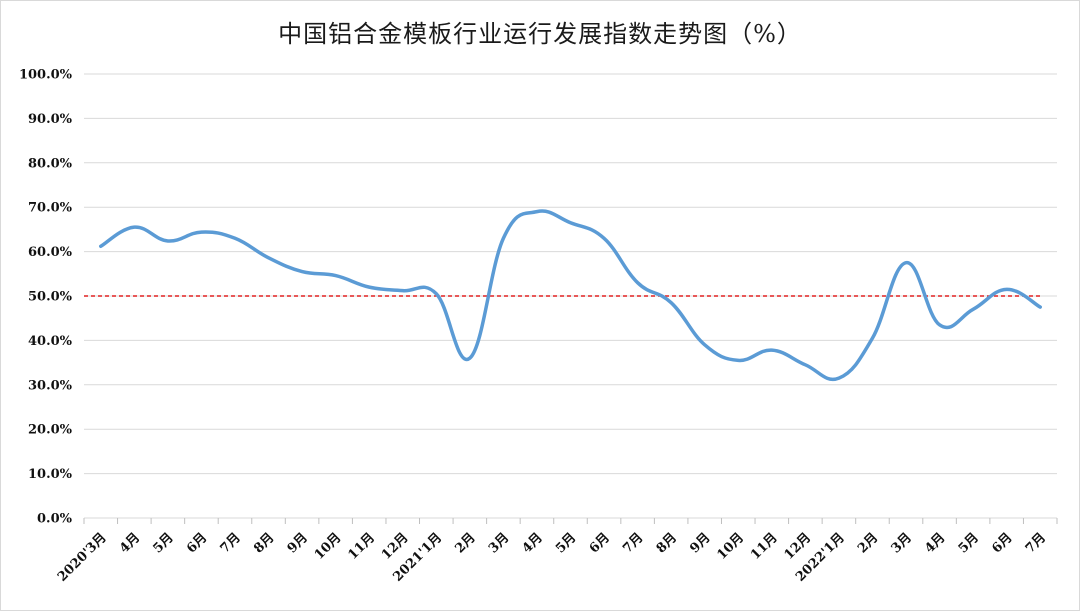 Image resolution: width=1080 pixels, height=611 pixels. I want to click on y-tick-label: 30.0%, so click(50, 385).